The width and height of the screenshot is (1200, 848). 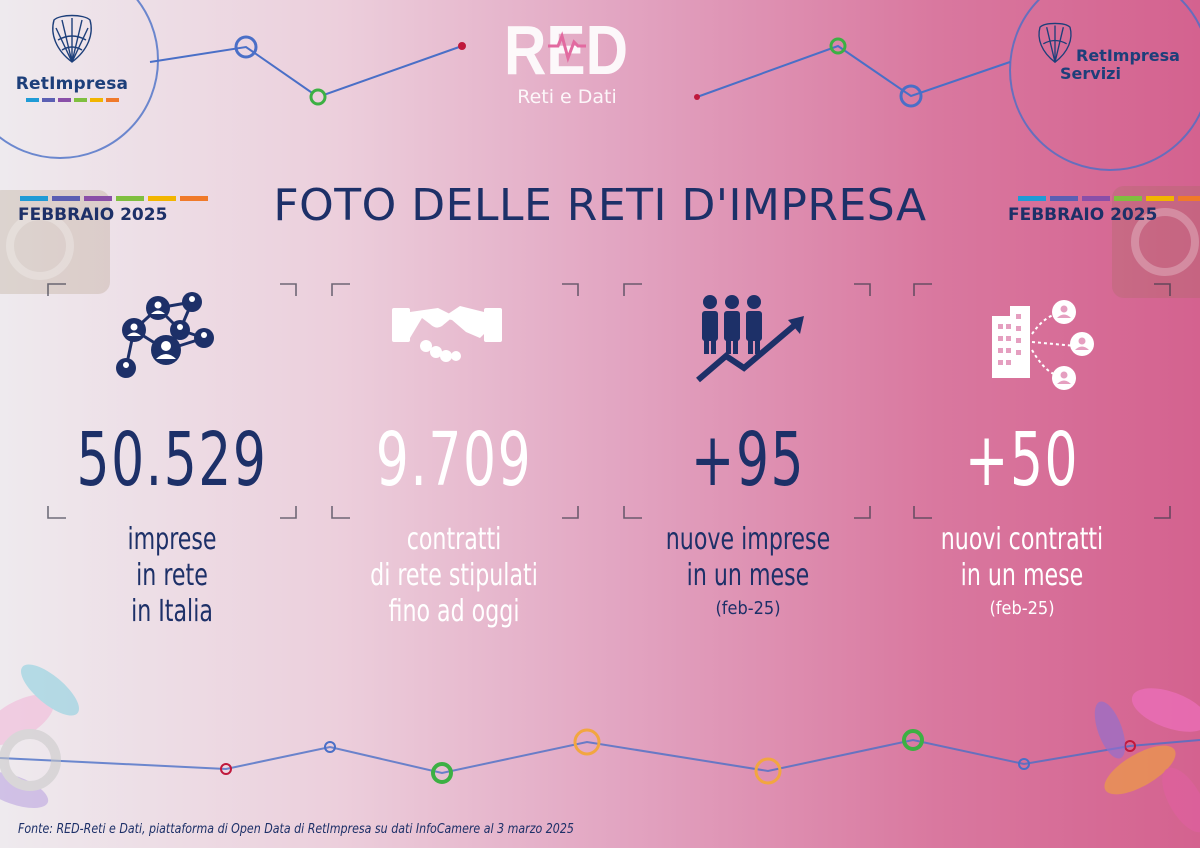 What do you see at coordinates (454, 460) in the screenshot?
I see `stat-number: 9.709` at bounding box center [454, 460].